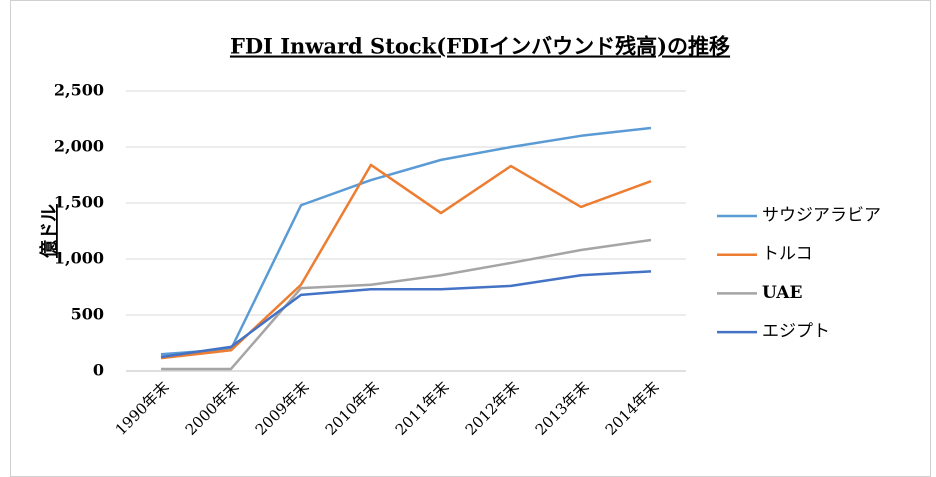 The width and height of the screenshot is (936, 477). Describe the element at coordinates (98, 370) in the screenshot. I see `y-tick-label: 0` at that location.